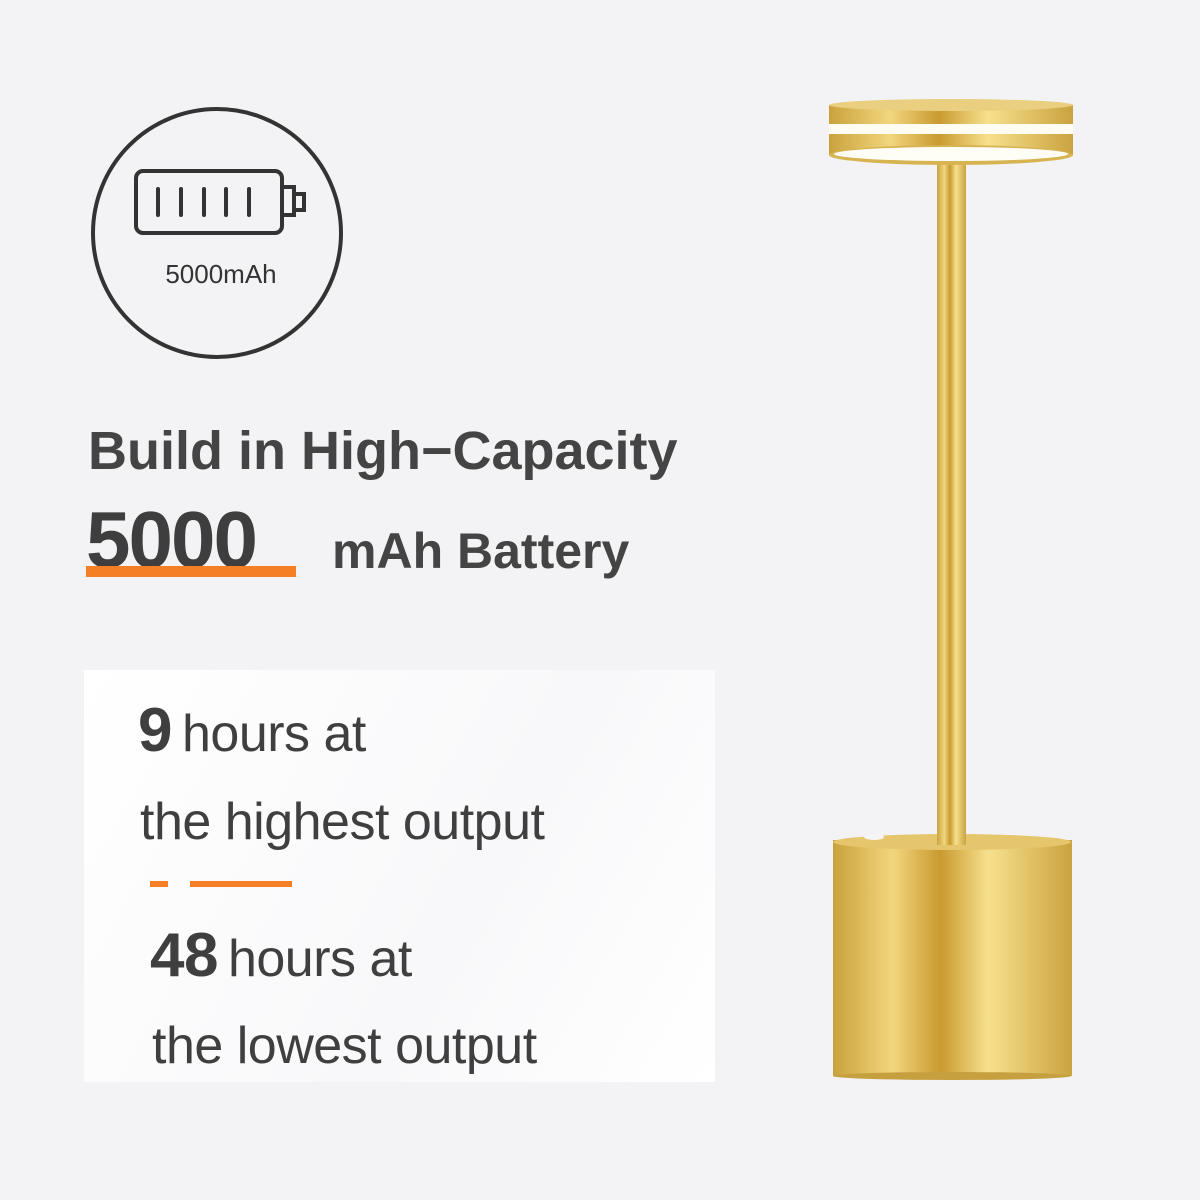 The width and height of the screenshot is (1200, 1200). What do you see at coordinates (951, 500) in the screenshot?
I see `lamp-stem` at bounding box center [951, 500].